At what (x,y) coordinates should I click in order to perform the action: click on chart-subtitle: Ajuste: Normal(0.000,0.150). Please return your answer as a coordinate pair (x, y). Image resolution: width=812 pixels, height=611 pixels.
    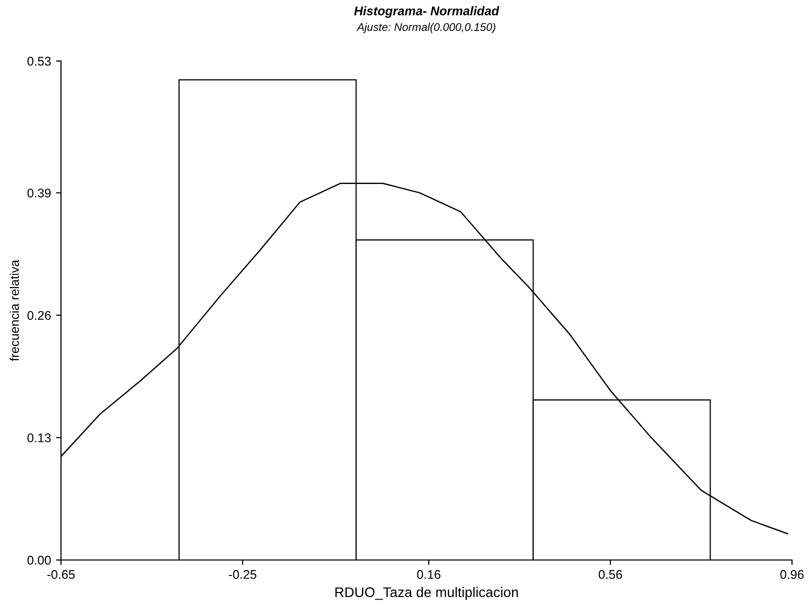
    Looking at the image, I should click on (426, 28).